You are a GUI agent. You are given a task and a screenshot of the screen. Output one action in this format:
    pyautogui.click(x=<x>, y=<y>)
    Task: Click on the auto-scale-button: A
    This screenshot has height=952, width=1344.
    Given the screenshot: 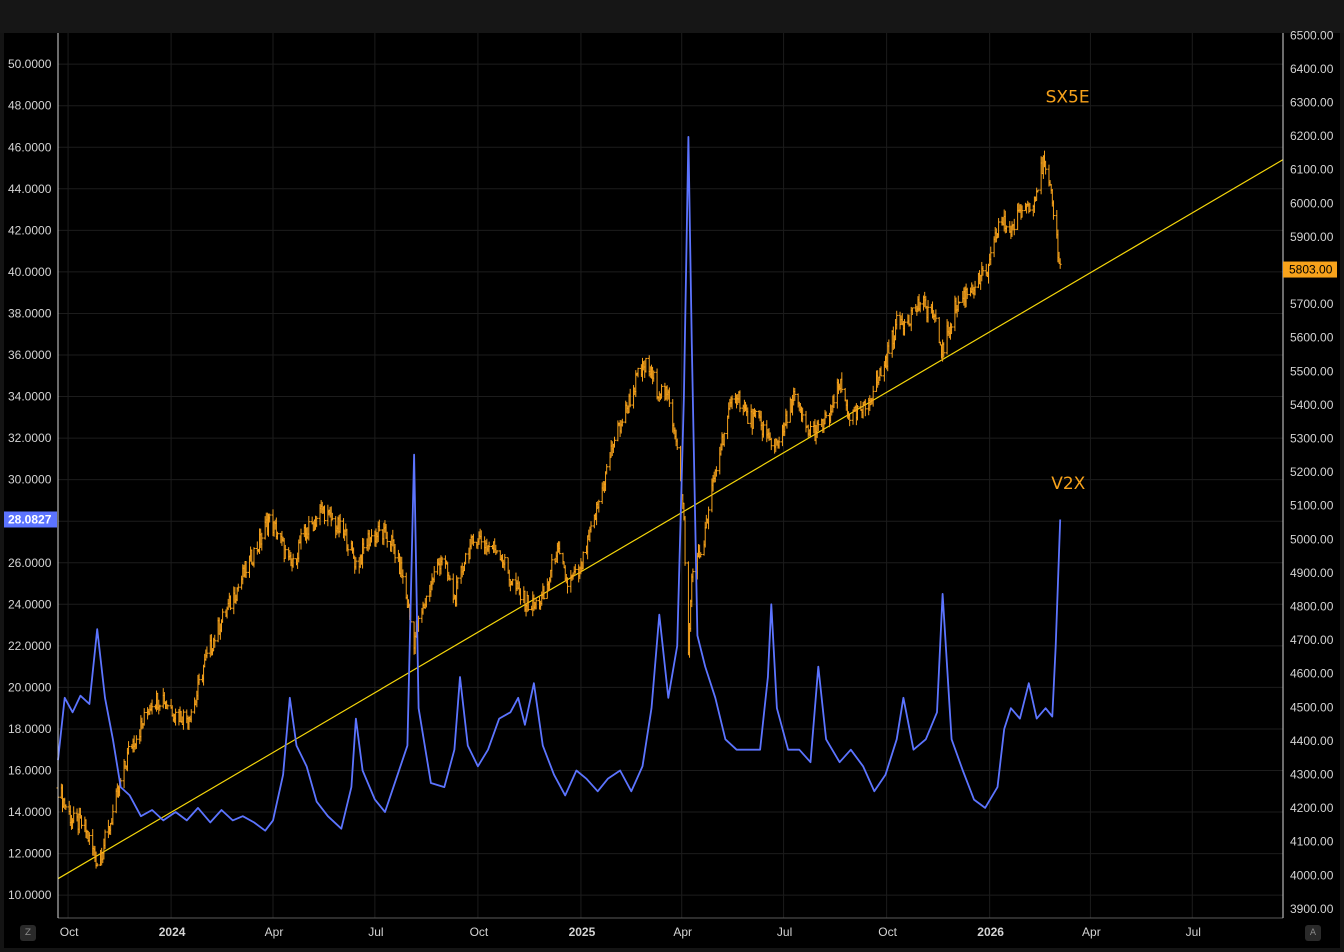 What is the action you would take?
    pyautogui.click(x=1313, y=933)
    